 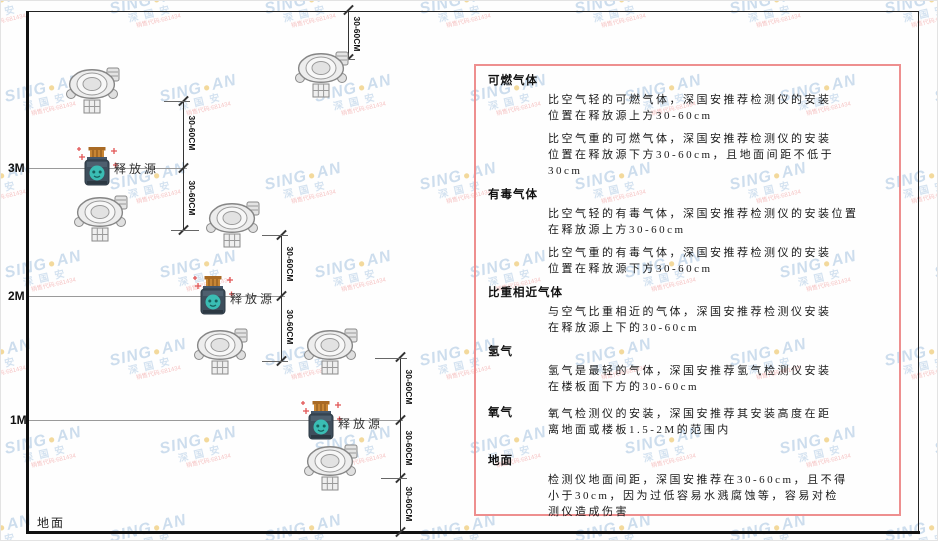 I want to click on section-paragraph: 氧气检测仪的安装，深国安推荐其安装高度在距 离地面或楼板1.5-2M的范围内, so click(x=690, y=422).